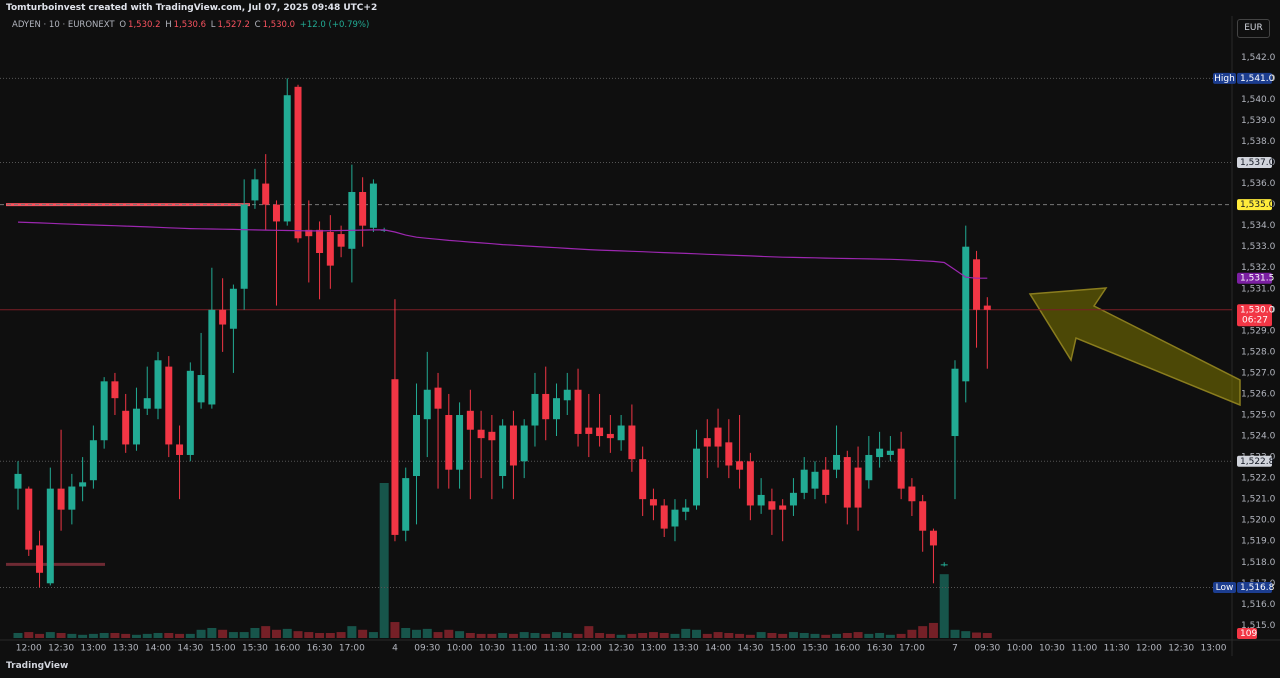 This screenshot has width=1280, height=678. I want to click on x-tick-label: 16:00, so click(847, 649).